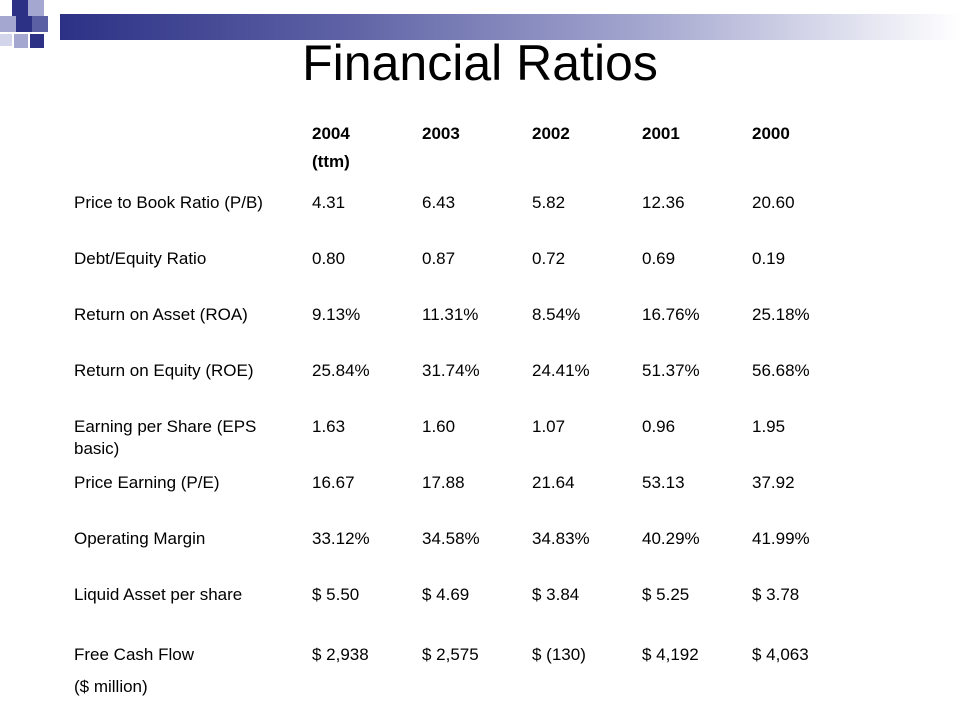 Image resolution: width=960 pixels, height=720 pixels. I want to click on table-cell: 6.43, so click(439, 202).